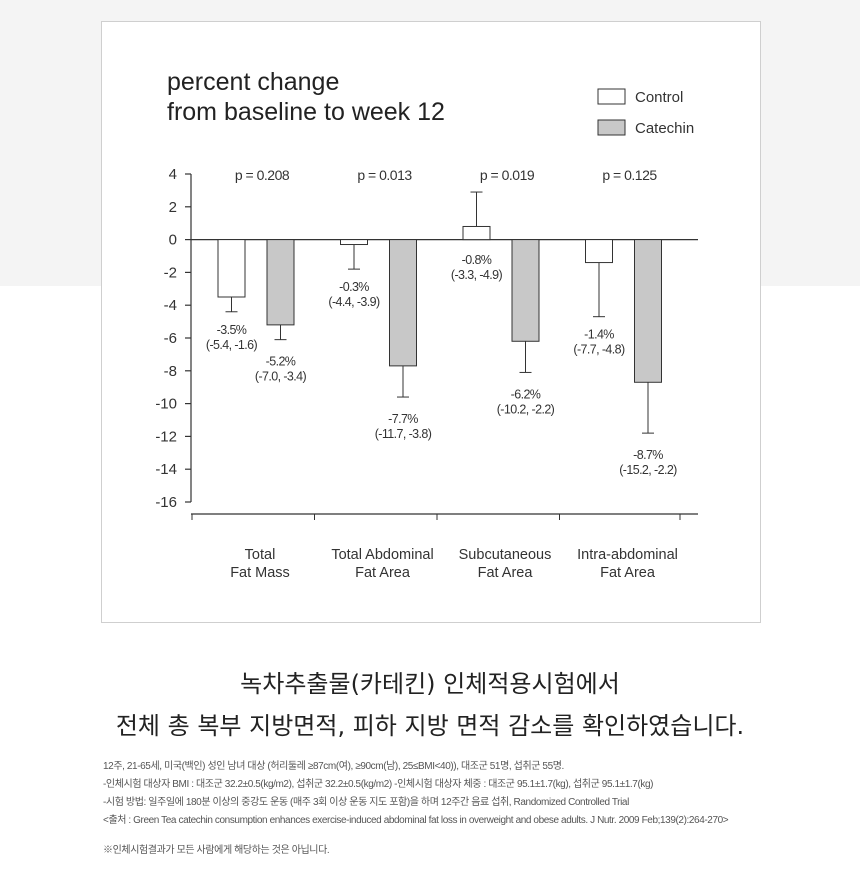  Describe the element at coordinates (505, 555) in the screenshot. I see `x-category-label: Subcutaneous` at that location.